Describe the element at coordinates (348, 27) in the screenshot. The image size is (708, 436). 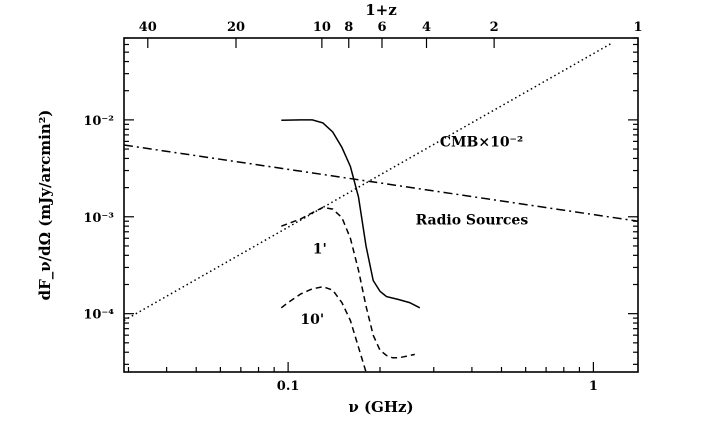
I see `top-tick-label: 8` at that location.